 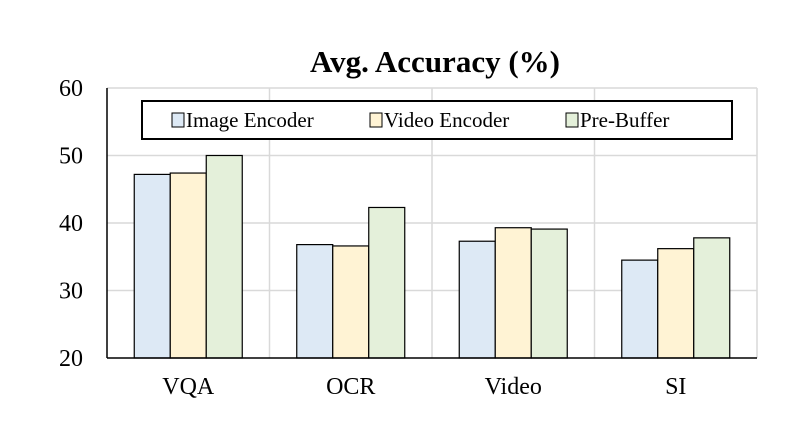 What do you see at coordinates (513, 387) in the screenshot?
I see `x-tick-label-video: Video` at bounding box center [513, 387].